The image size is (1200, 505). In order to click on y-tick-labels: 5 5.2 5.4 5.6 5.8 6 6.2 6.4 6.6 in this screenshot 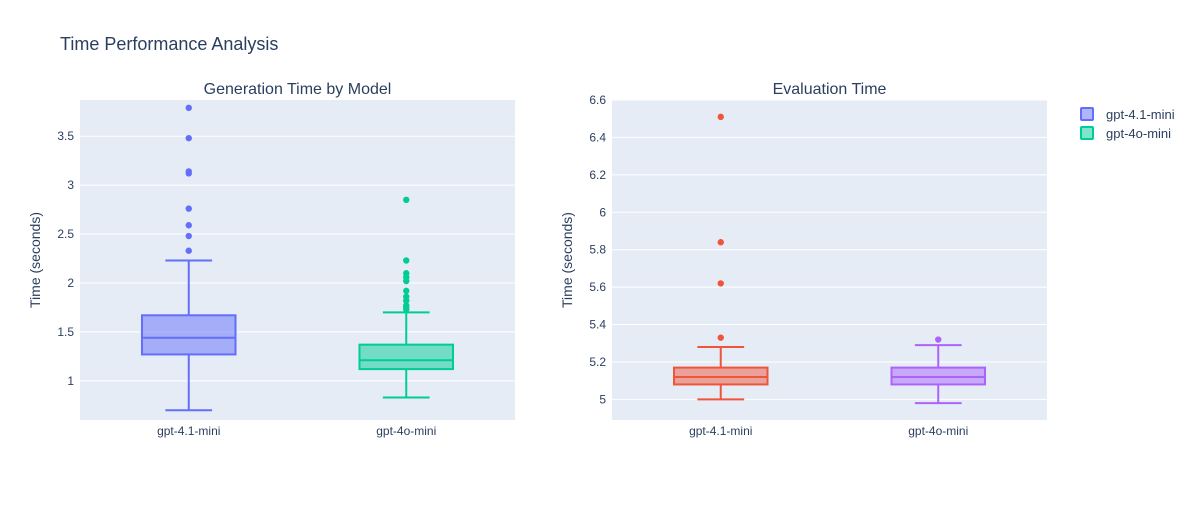, I will do `click(597, 249)`.